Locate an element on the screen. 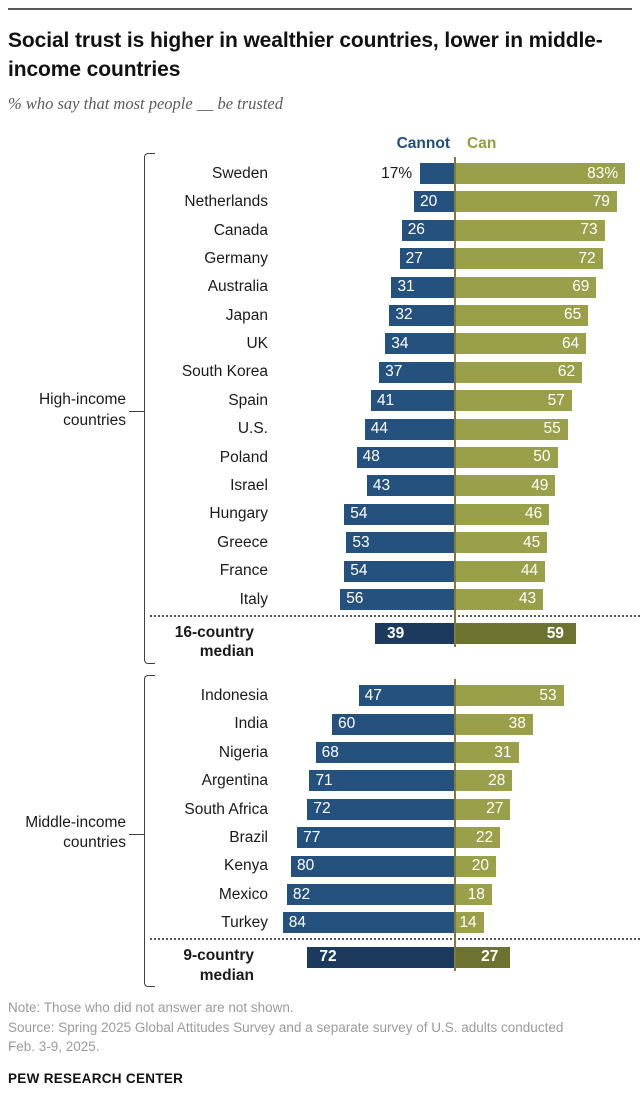 The width and height of the screenshot is (640, 1097). bar-area: 34 64 is located at coordinates (454, 344).